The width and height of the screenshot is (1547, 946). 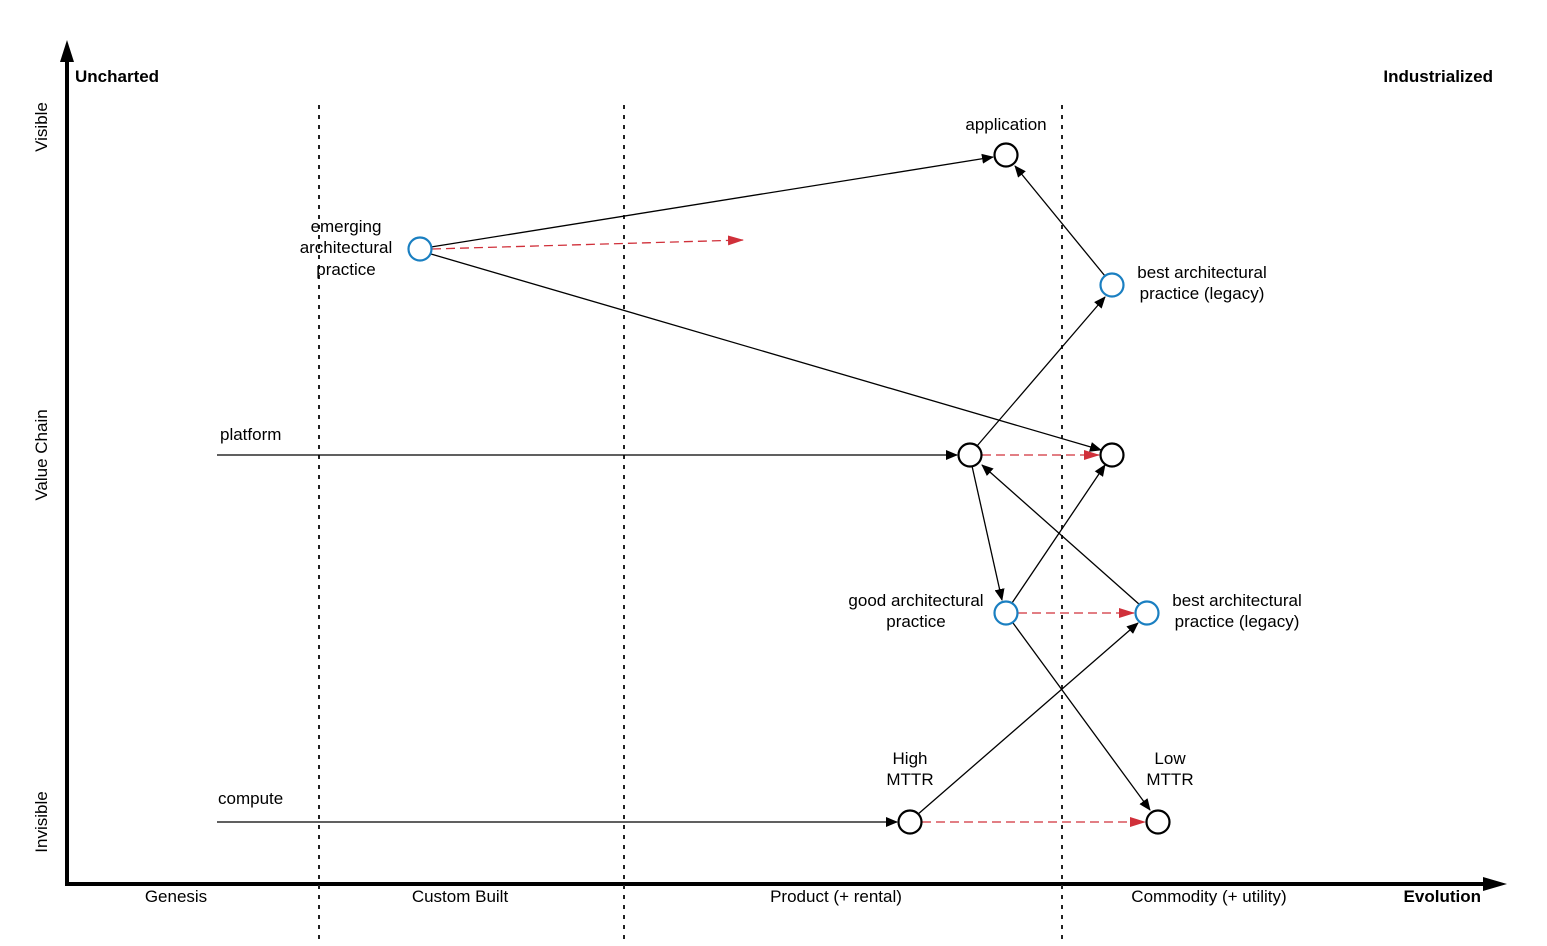 What do you see at coordinates (41, 127) in the screenshot?
I see `label-visible: Visible` at bounding box center [41, 127].